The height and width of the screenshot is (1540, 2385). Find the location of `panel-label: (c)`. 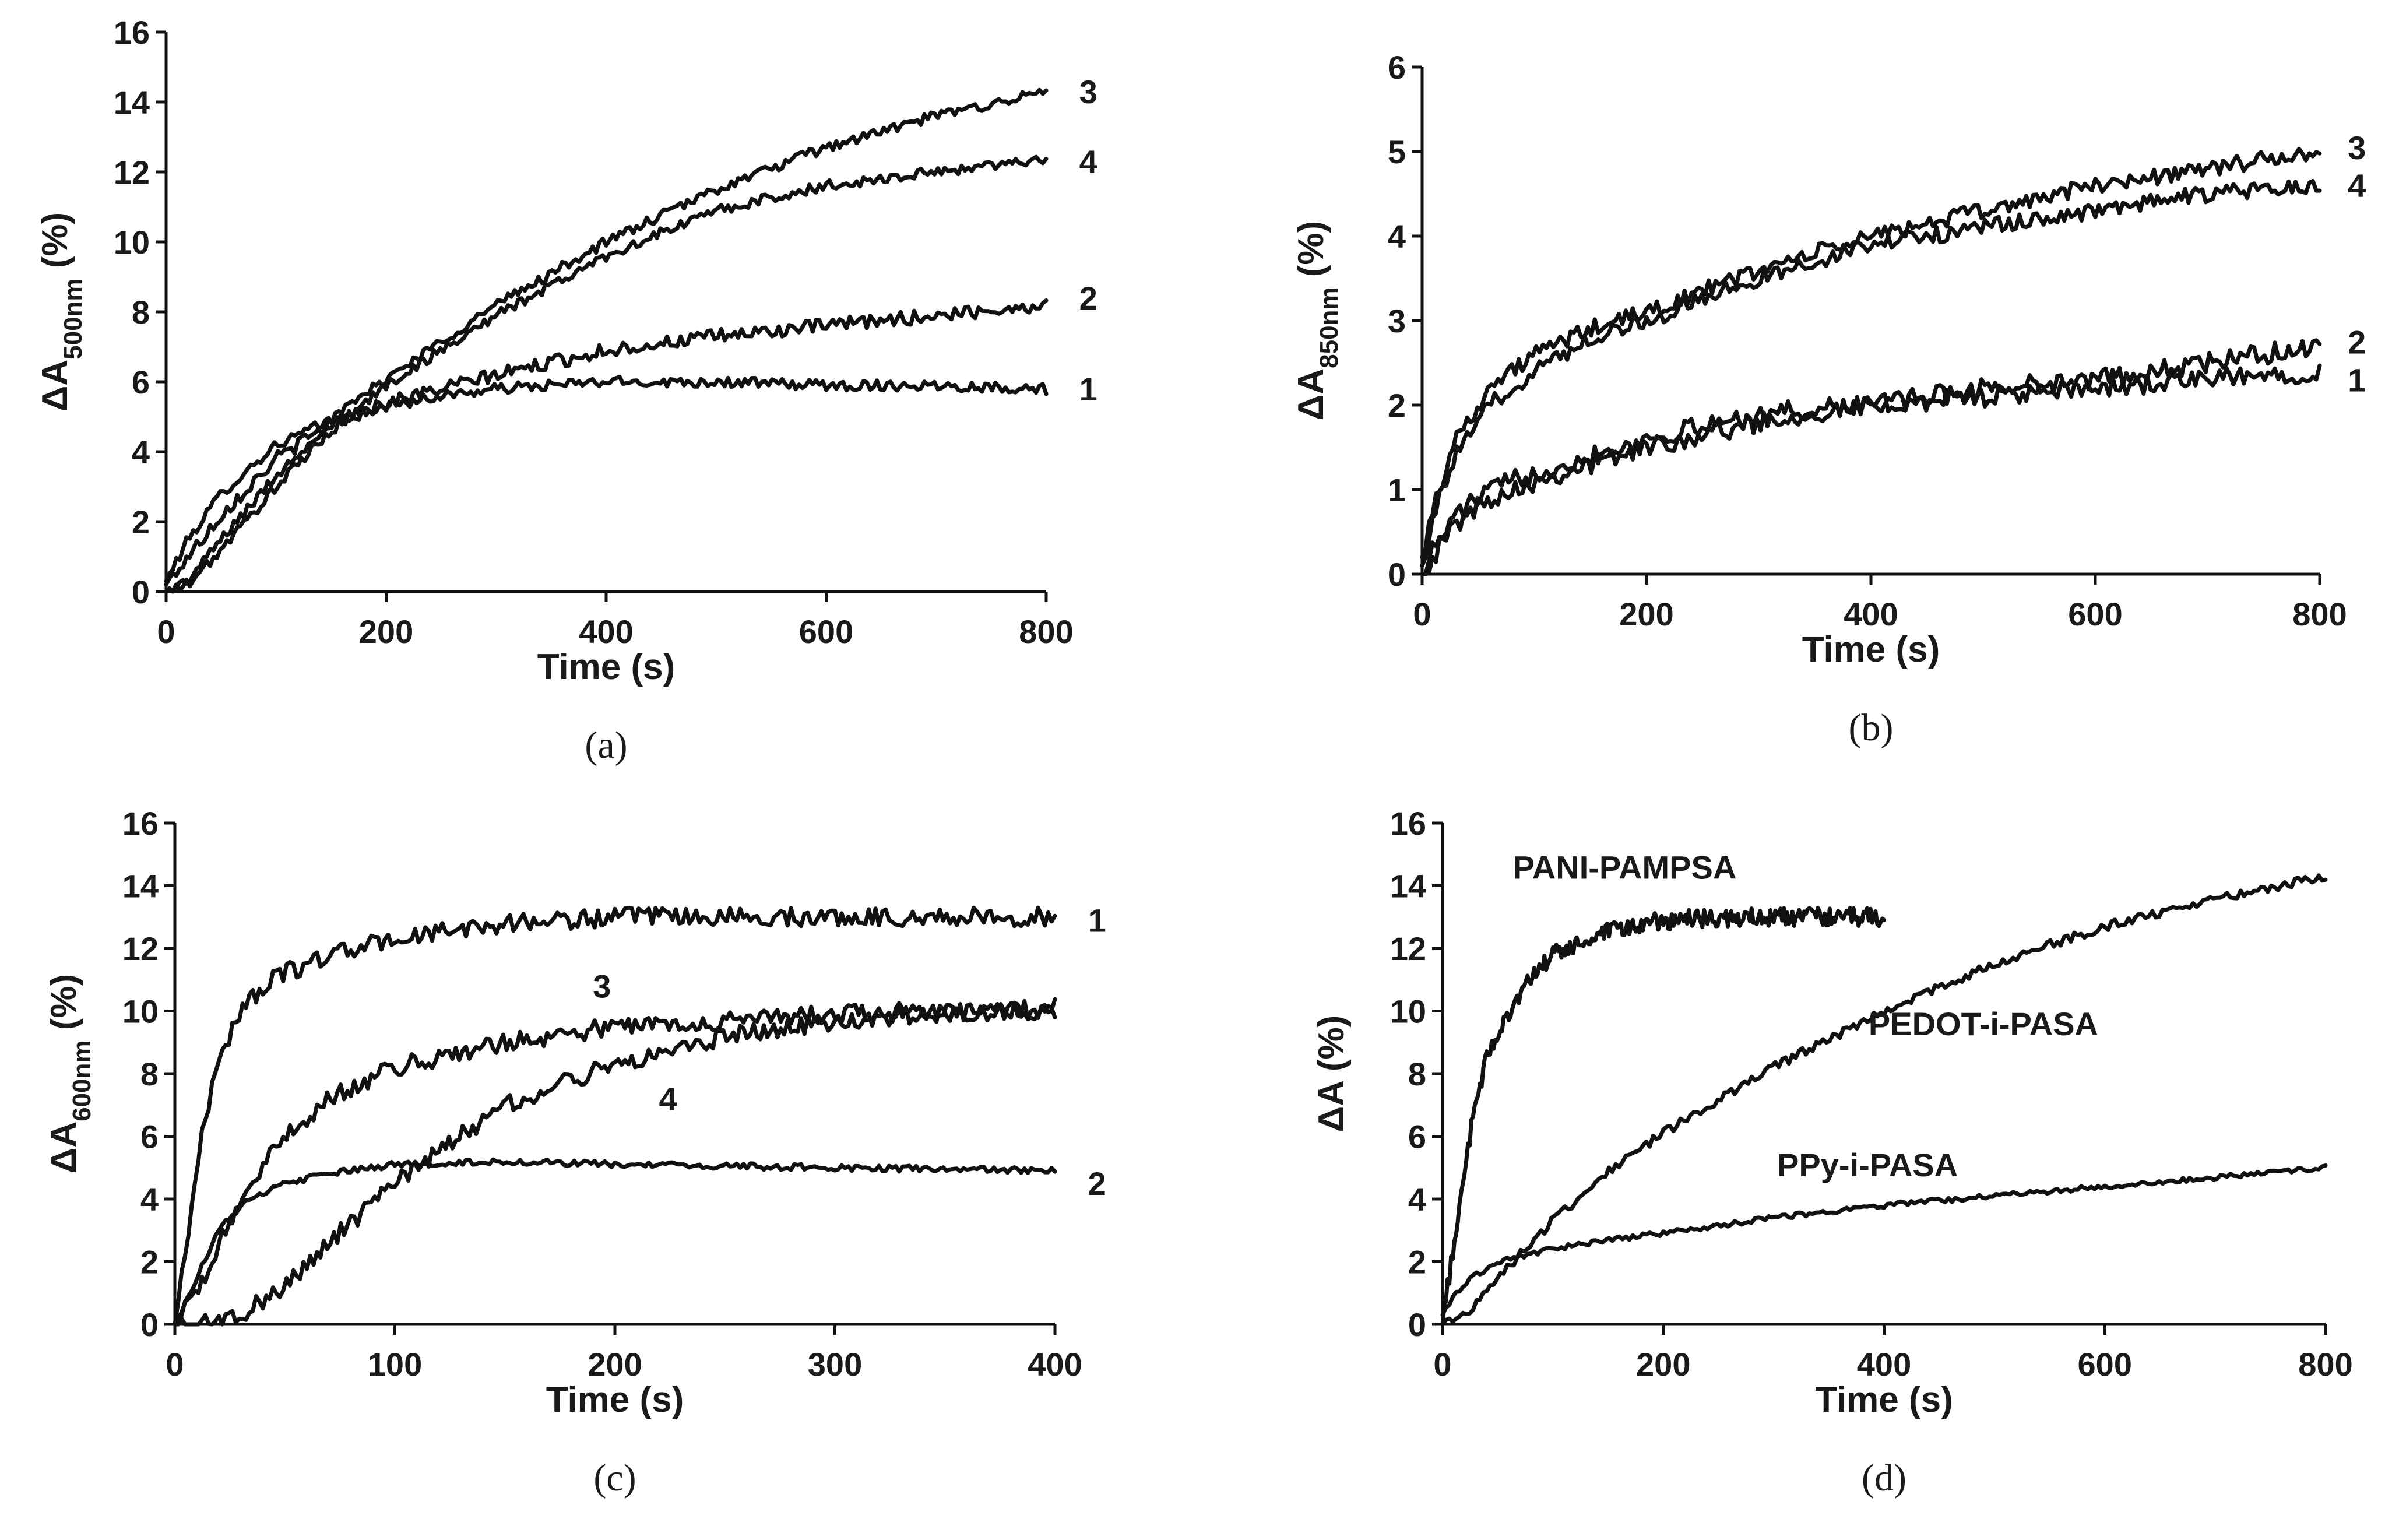

panel-label: (c) is located at coordinates (615, 1478).